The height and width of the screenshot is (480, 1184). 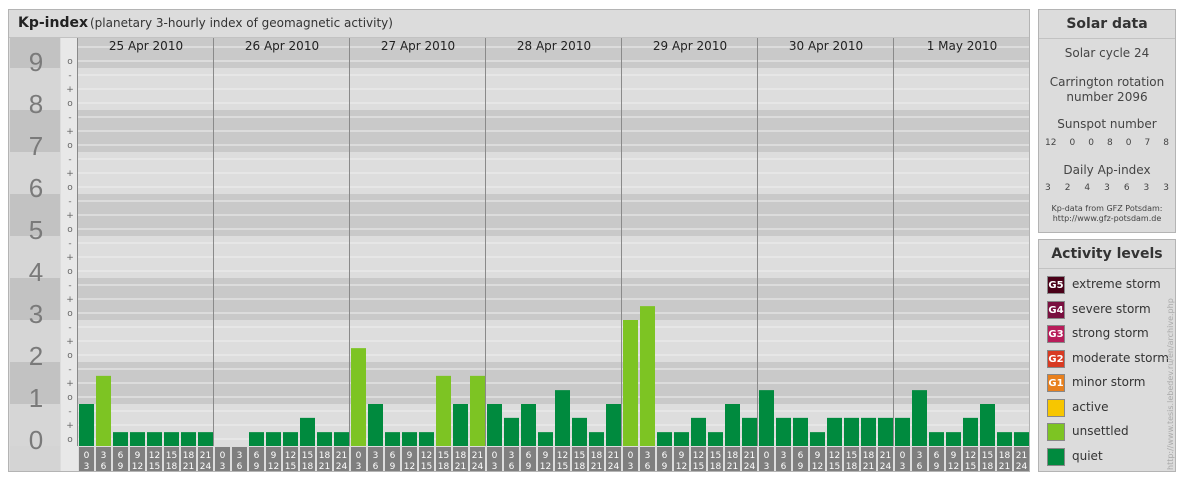 I want to click on interval-start-label: 9, so click(x=818, y=456).